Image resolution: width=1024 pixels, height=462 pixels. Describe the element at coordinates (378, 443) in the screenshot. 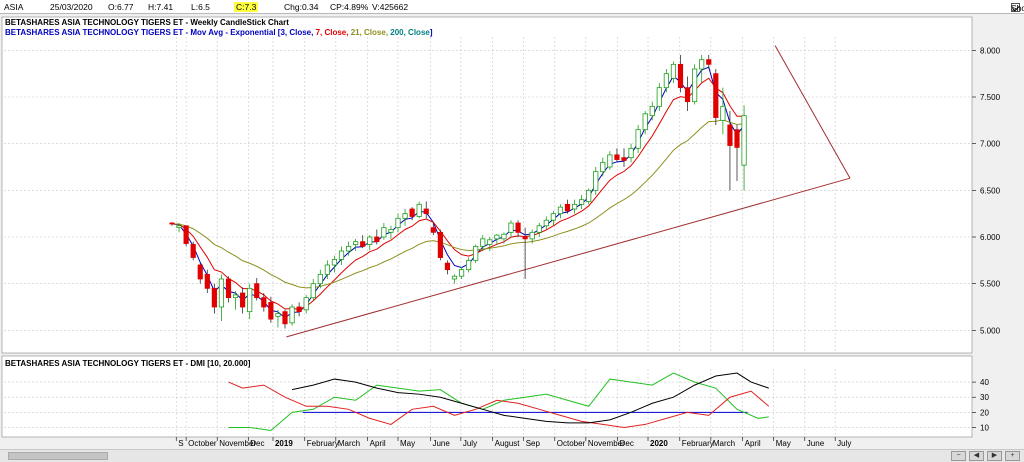

I see `x-tick-label: April` at that location.